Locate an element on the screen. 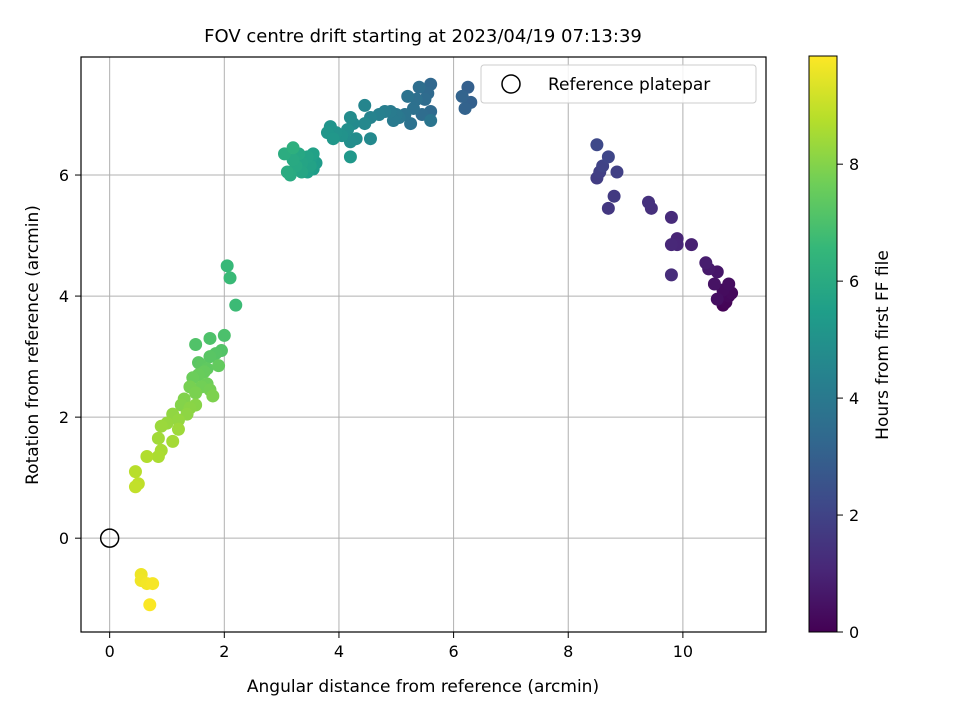 This screenshot has height=720, width=960. legend: Reference platepar is located at coordinates (618, 84).